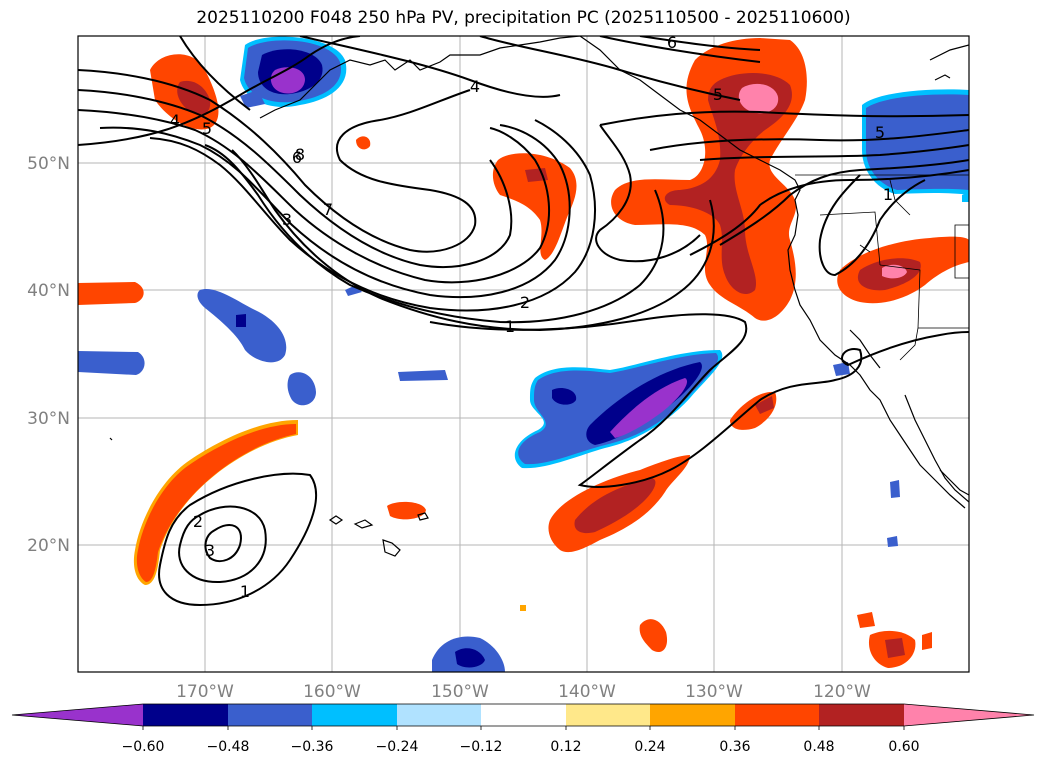 Image resolution: width=1047 pixels, height=765 pixels. I want to click on political-borders, so click(882, 267).